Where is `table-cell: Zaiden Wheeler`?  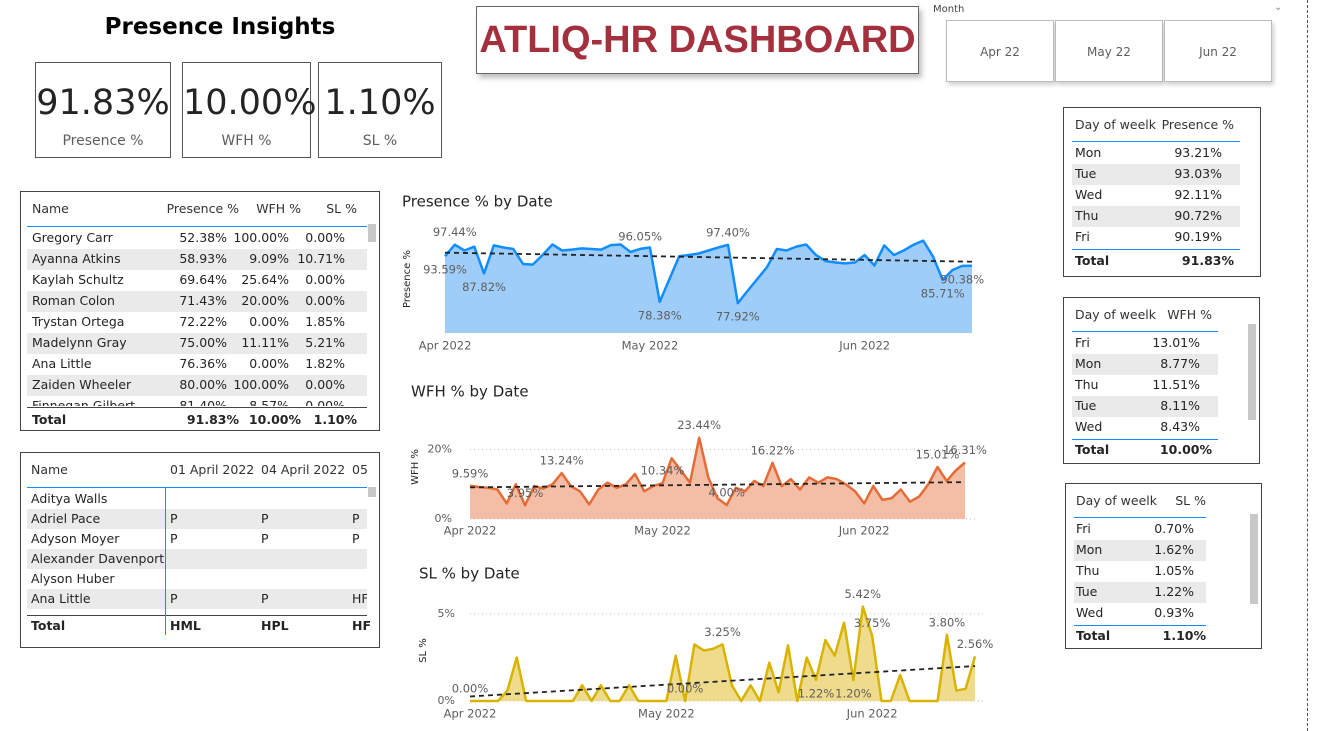 table-cell: Zaiden Wheeler is located at coordinates (82, 384).